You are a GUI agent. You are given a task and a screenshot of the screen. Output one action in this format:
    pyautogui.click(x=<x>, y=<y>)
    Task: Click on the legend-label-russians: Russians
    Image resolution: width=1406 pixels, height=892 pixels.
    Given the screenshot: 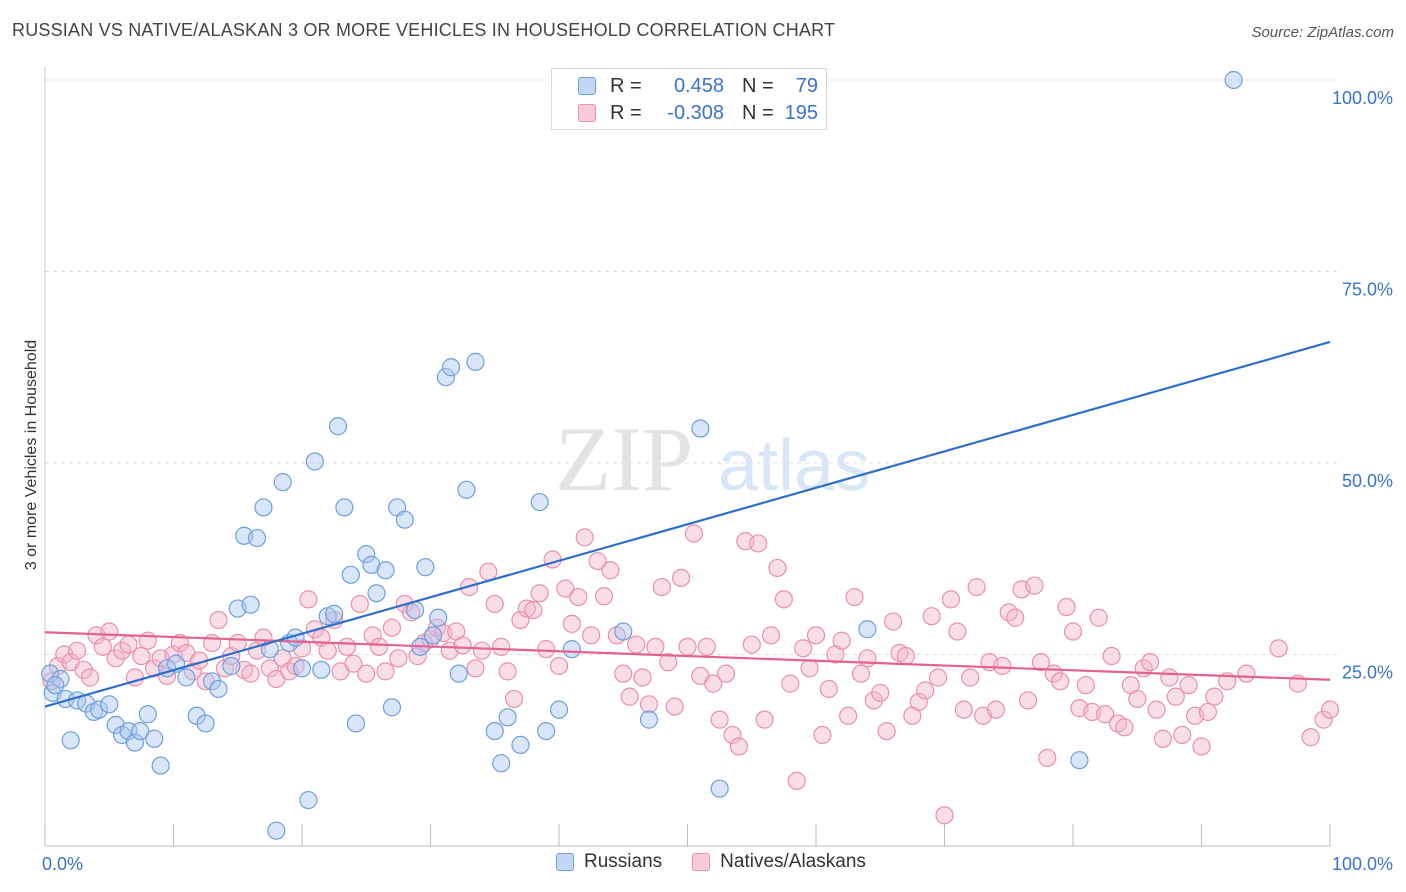 What is the action you would take?
    pyautogui.click(x=623, y=861)
    